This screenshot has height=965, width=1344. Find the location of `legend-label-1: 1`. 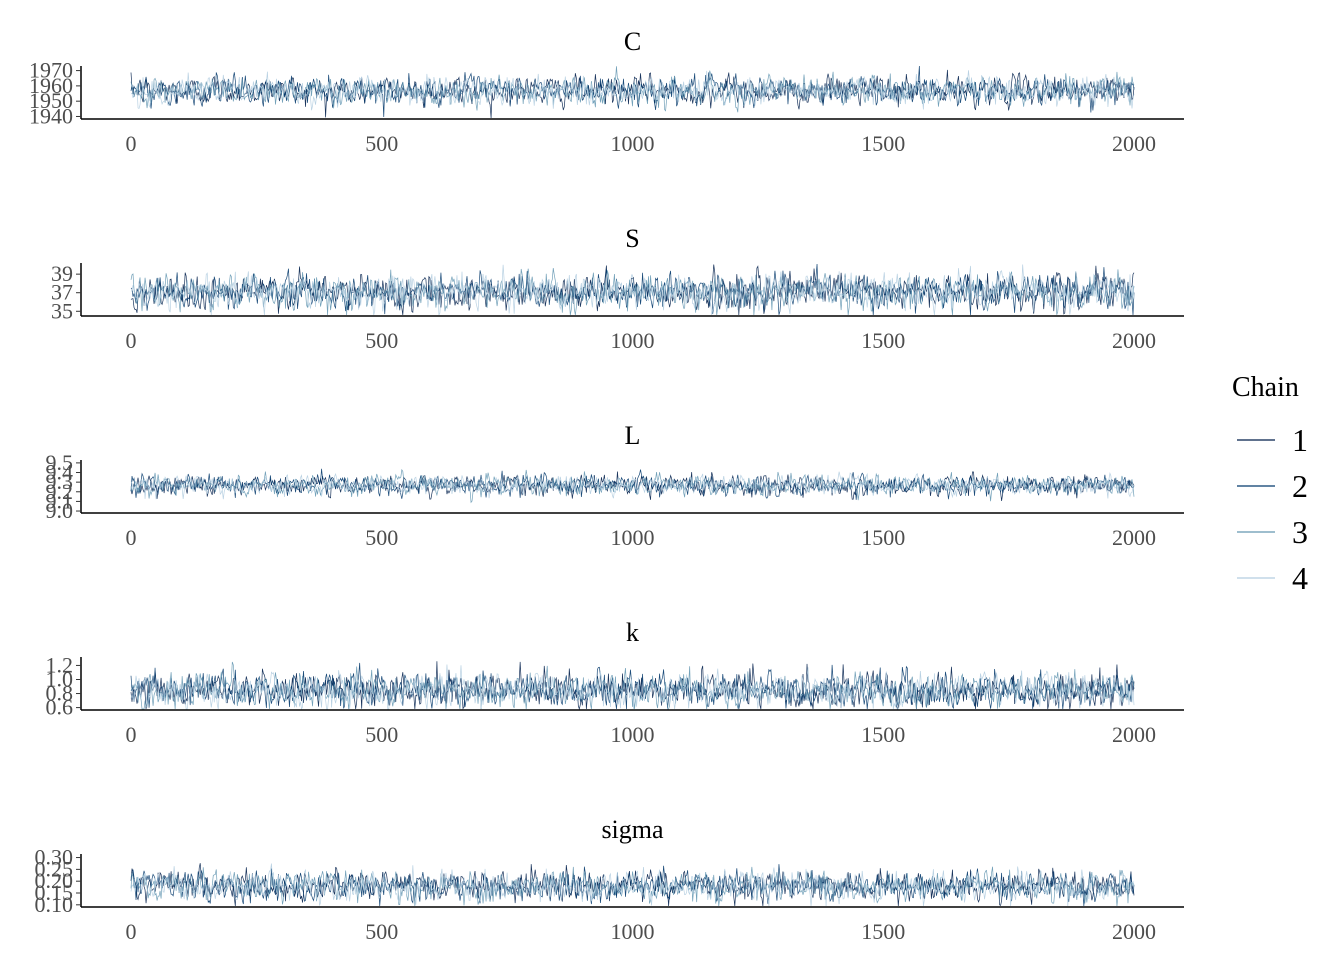

legend-label-1: 1 is located at coordinates (1300, 440).